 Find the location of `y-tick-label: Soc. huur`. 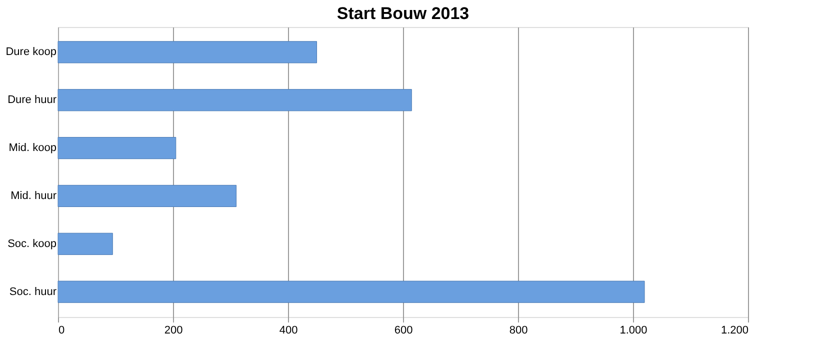

y-tick-label: Soc. huur is located at coordinates (33, 292).